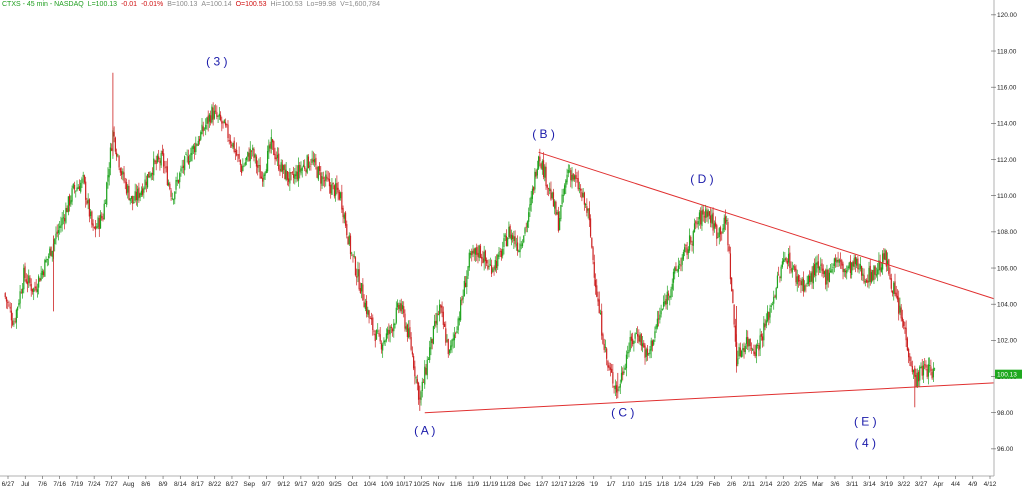 The height and width of the screenshot is (490, 1024). Describe the element at coordinates (25, 484) in the screenshot. I see `x-tick-label: Jul` at that location.